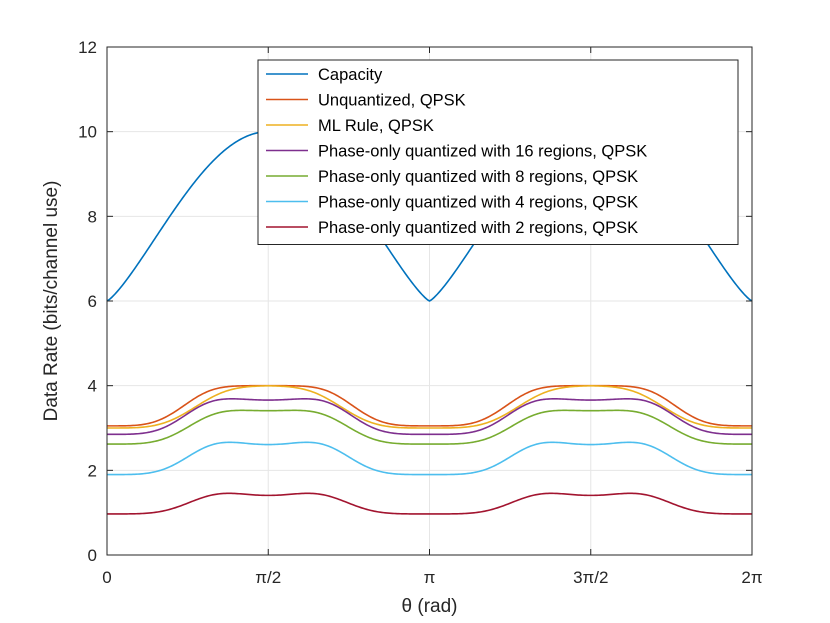 The width and height of the screenshot is (830, 623). I want to click on y-axis-label: Data Rate (bits/channel use), so click(51, 301).